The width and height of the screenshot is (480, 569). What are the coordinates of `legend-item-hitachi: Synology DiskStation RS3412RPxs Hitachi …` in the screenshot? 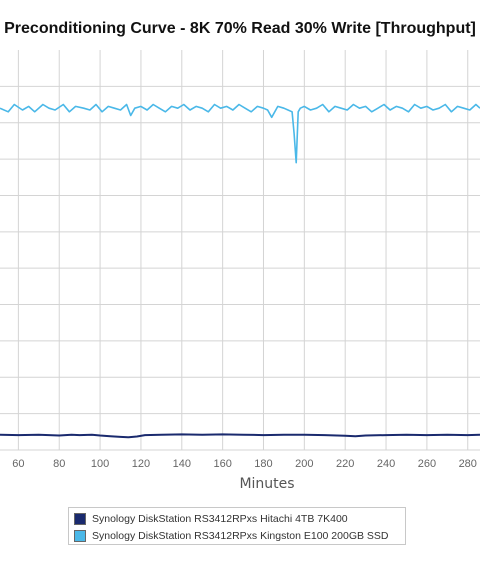 It's located at (237, 518).